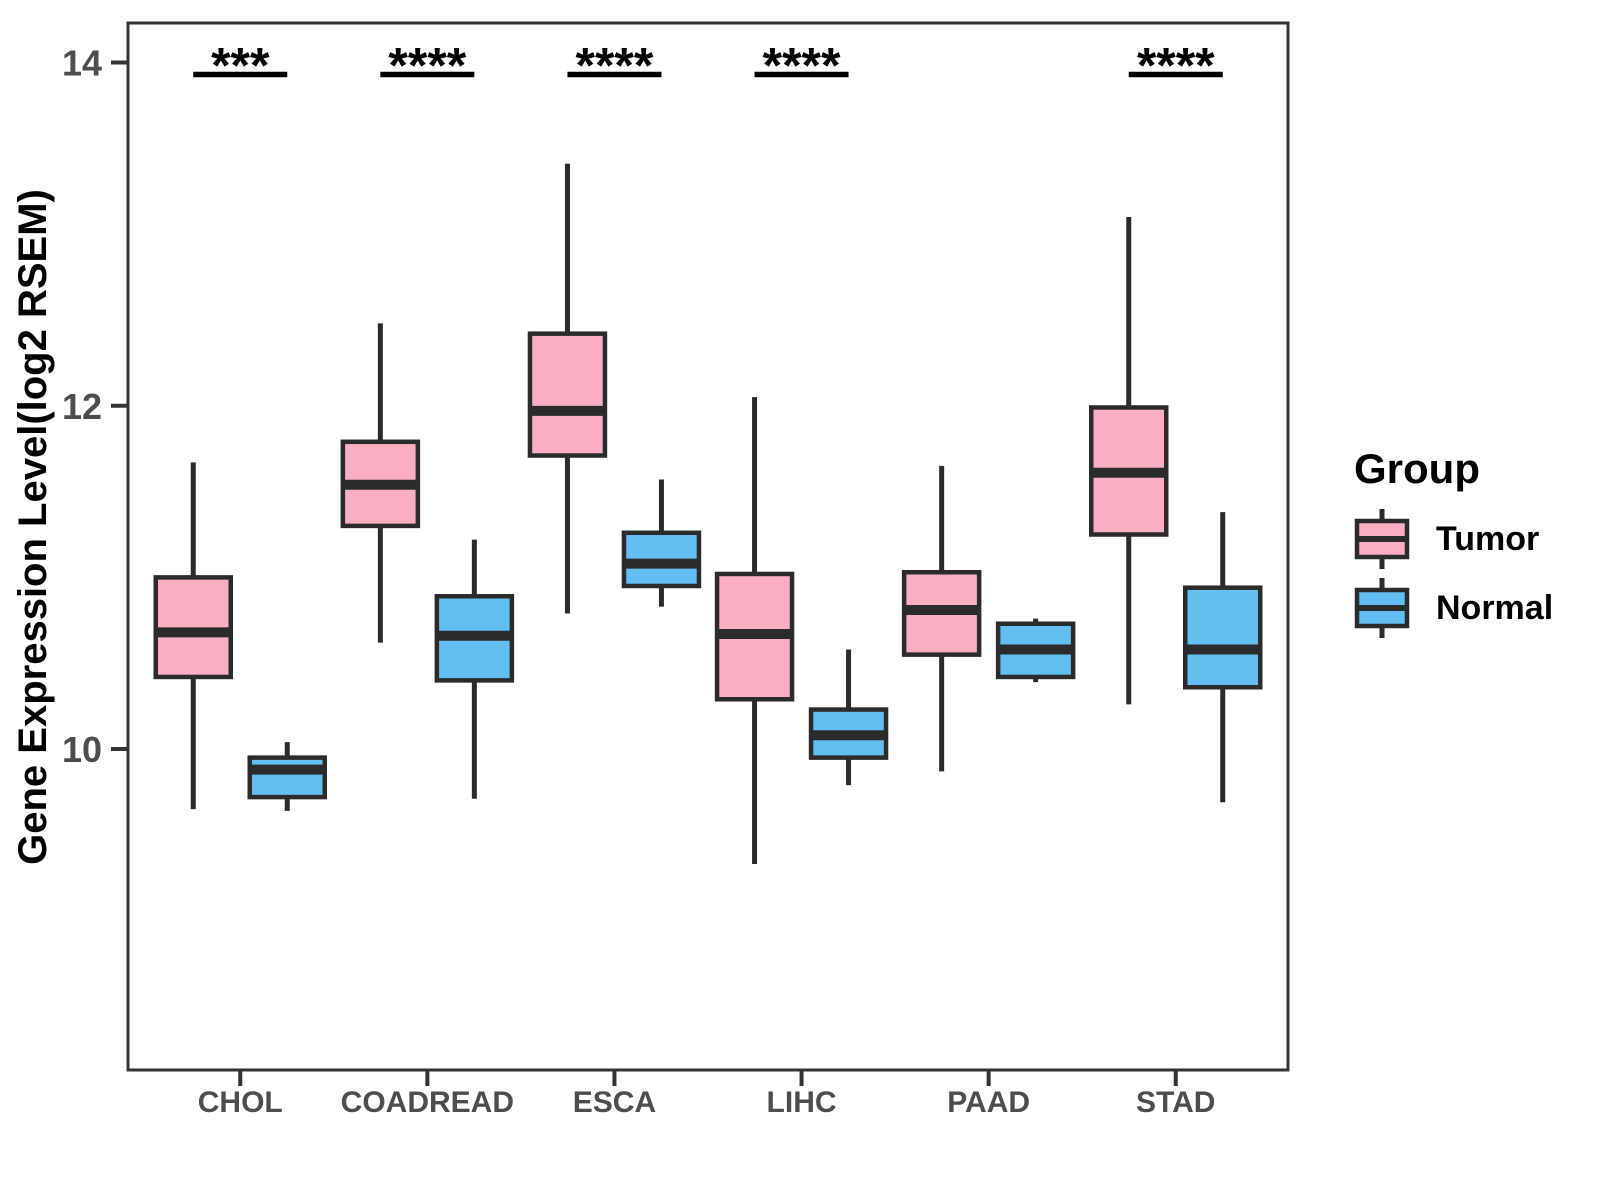  I want to click on significance-stars: ***, so click(240, 65).